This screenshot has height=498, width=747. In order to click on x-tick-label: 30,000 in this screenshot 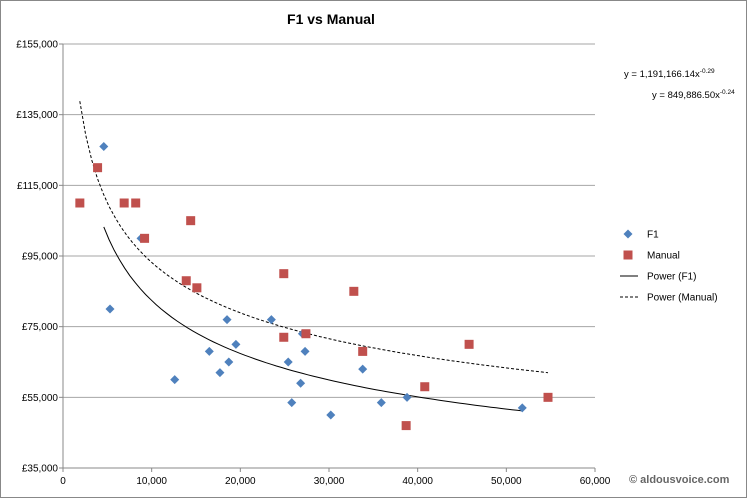, I will do `click(329, 481)`.